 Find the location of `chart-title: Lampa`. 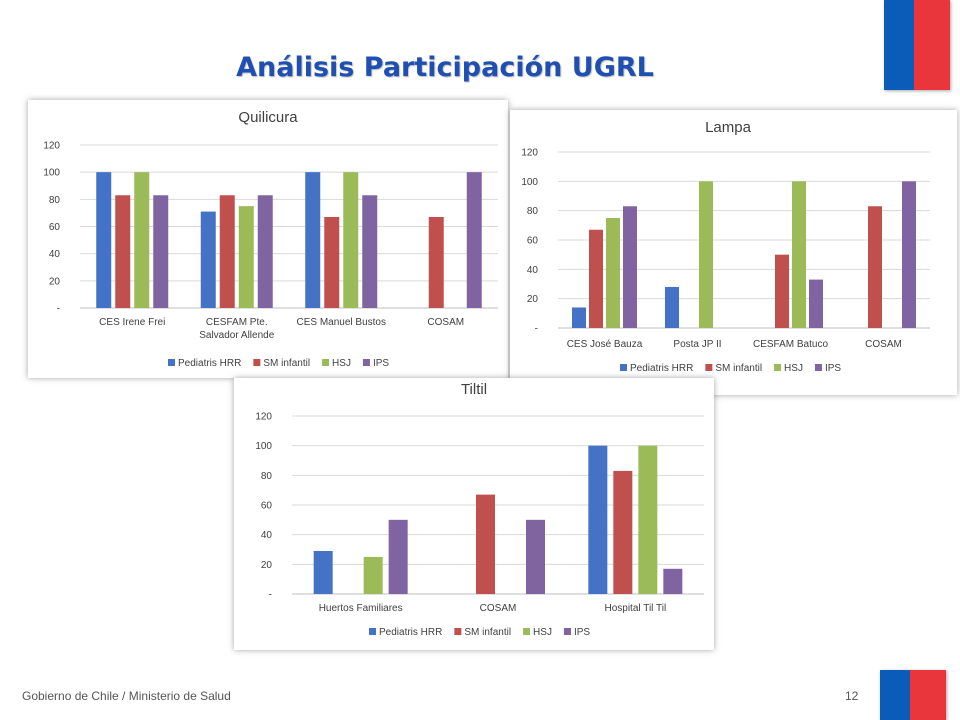

chart-title: Lampa is located at coordinates (728, 127).